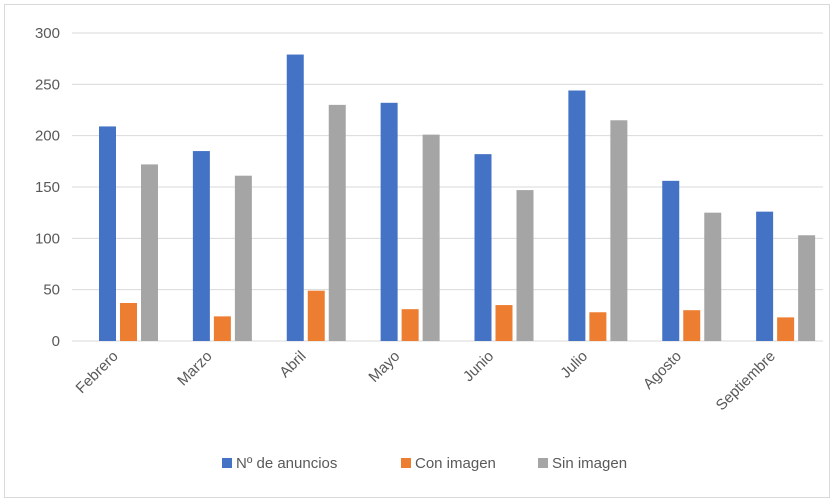 This screenshot has width=835, height=504. I want to click on y-axis-tick-labels: 0 50 100 150 200 250 300, so click(47, 187).